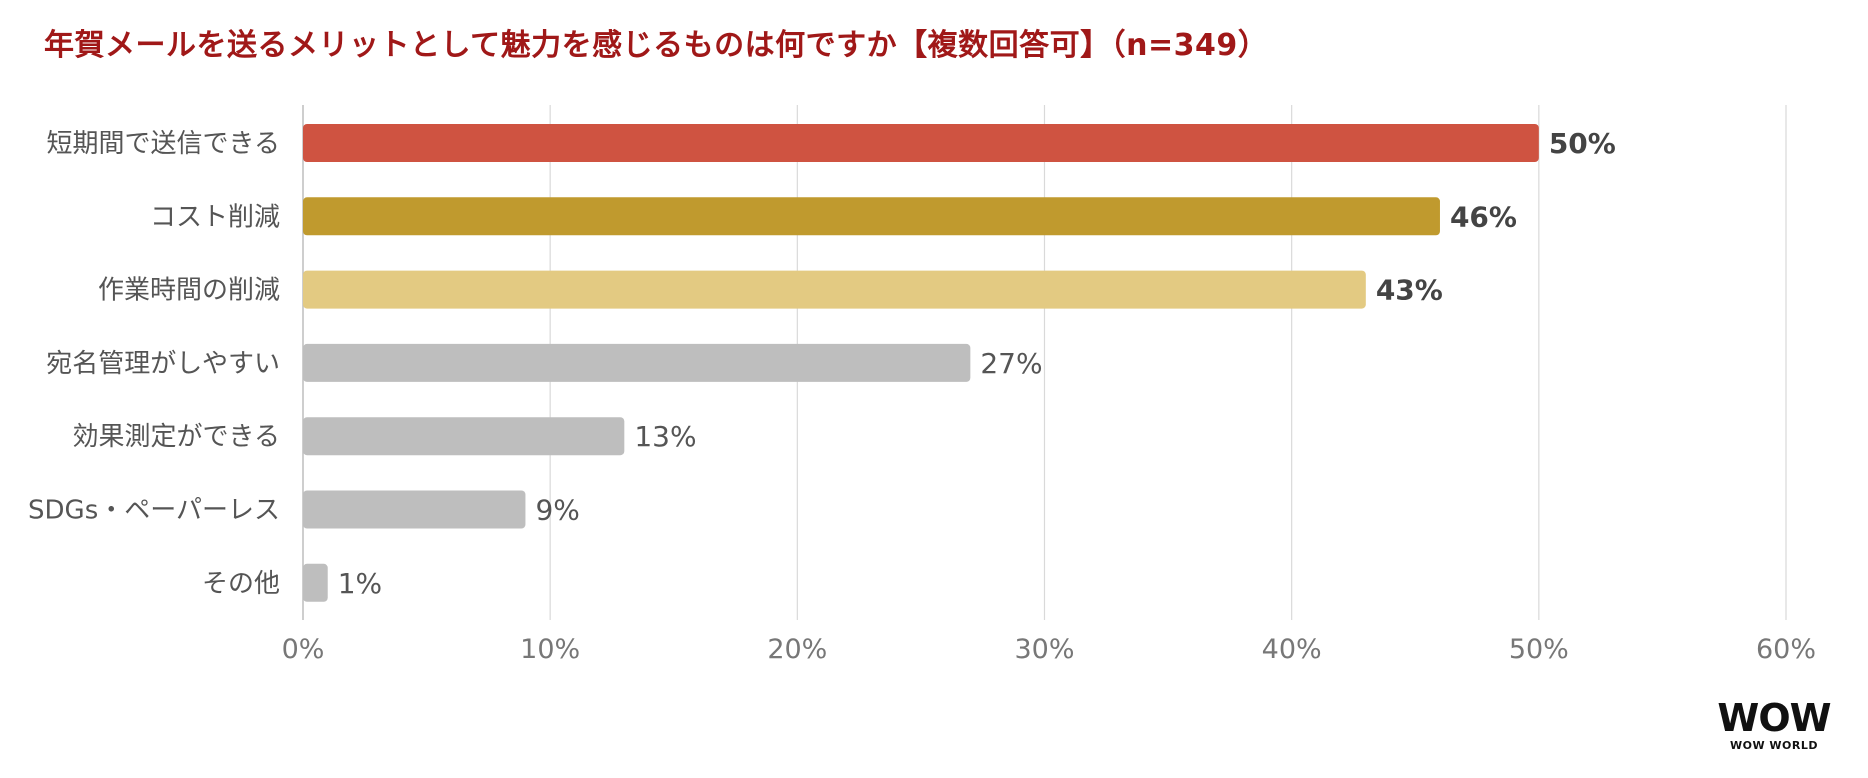 Image resolution: width=1868 pixels, height=778 pixels. Describe the element at coordinates (189, 291) in the screenshot. I see `category-label: 作業時間の削減` at that location.